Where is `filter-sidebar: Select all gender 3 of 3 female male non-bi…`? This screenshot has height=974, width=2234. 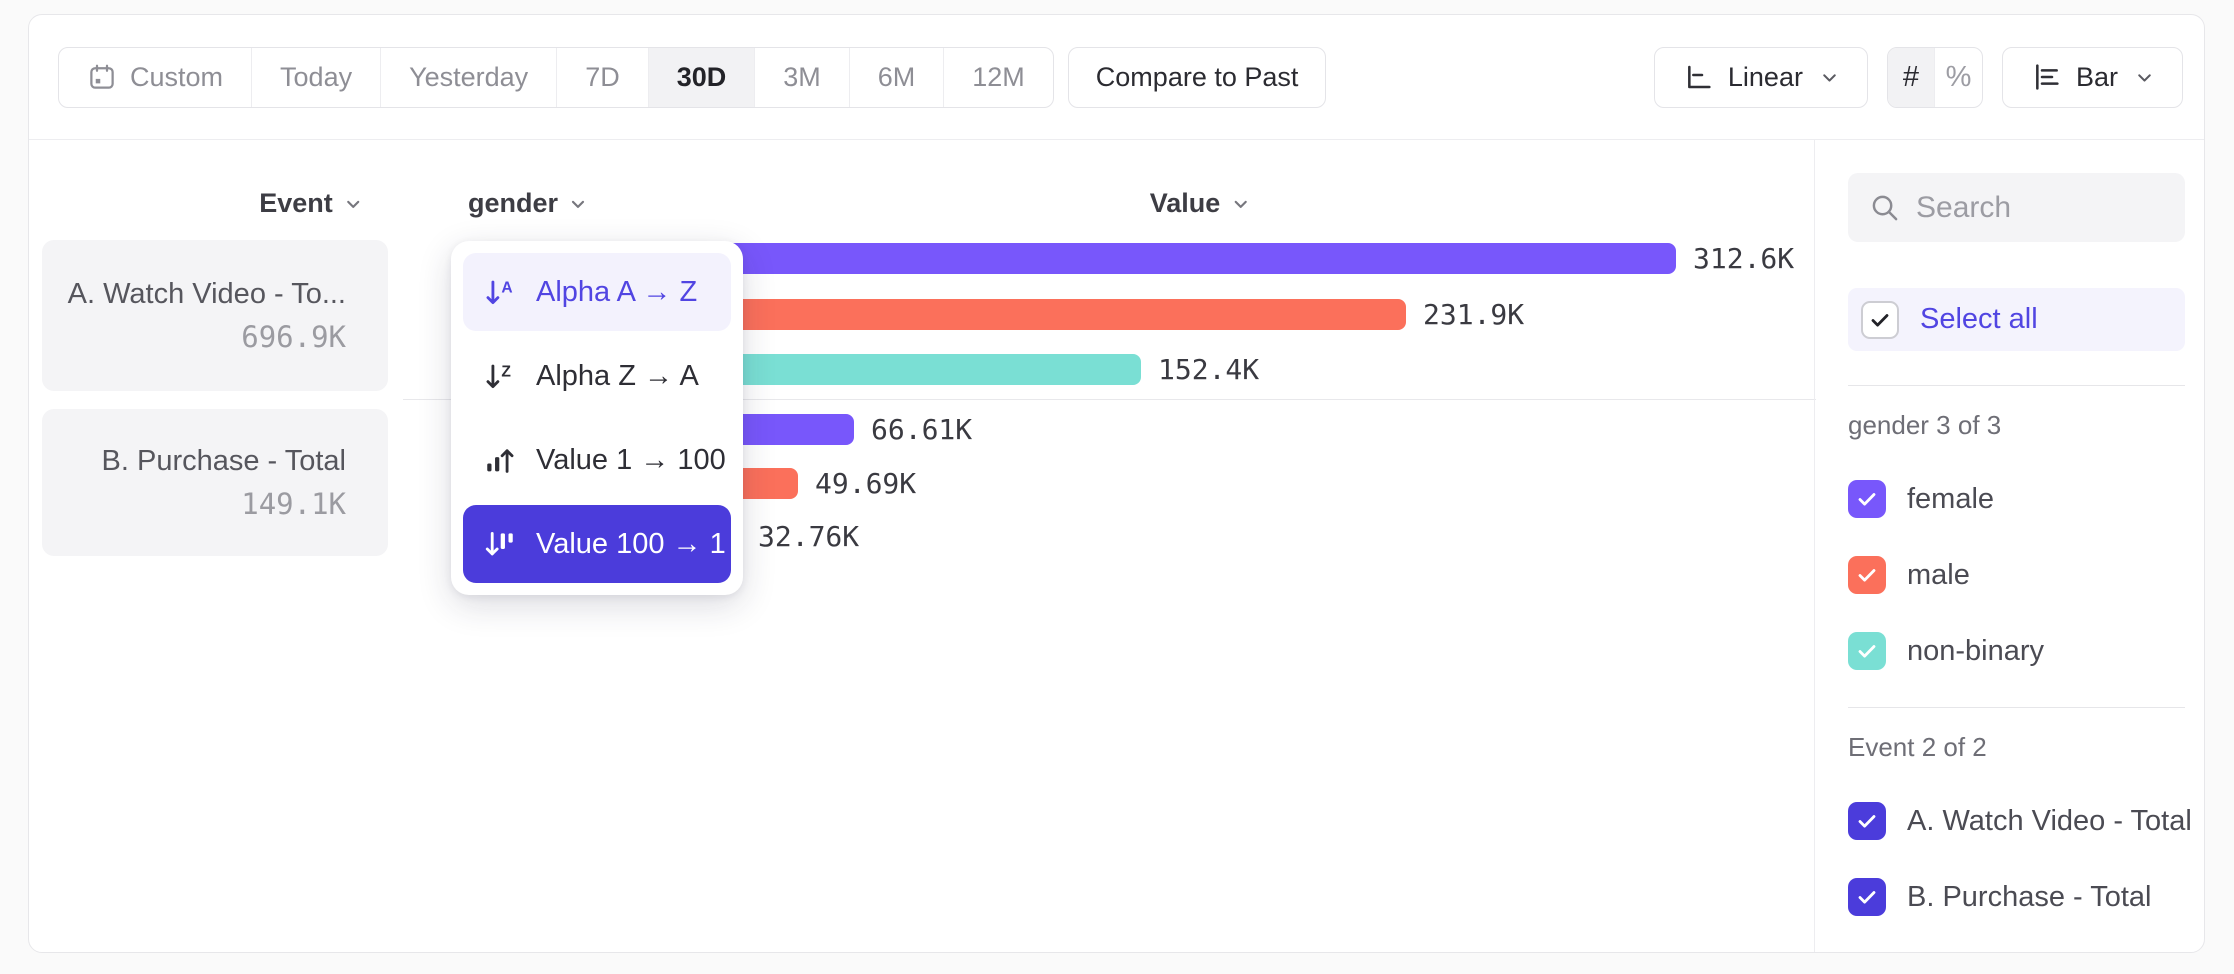 filter-sidebar: Select all gender 3 of 3 female male non-bi… is located at coordinates (2009, 546).